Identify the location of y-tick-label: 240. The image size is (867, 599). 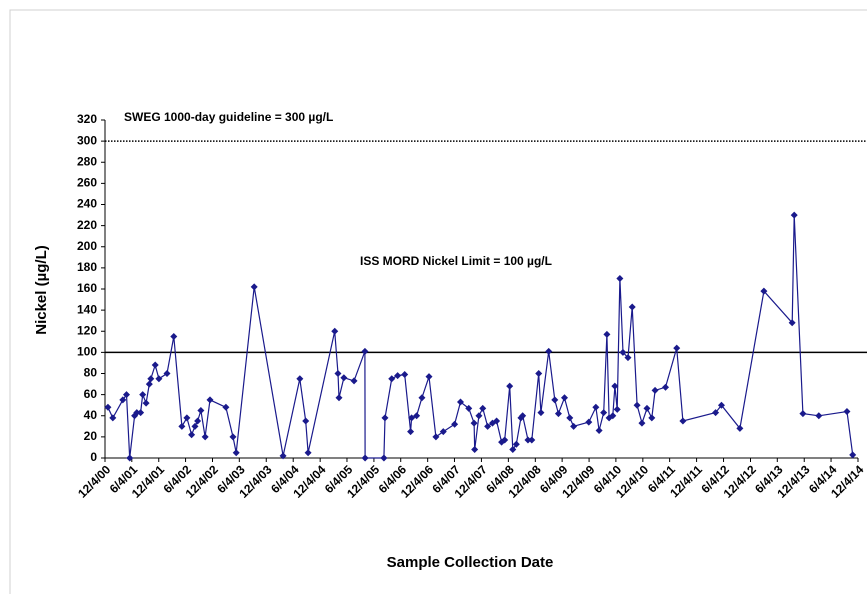
(87, 204).